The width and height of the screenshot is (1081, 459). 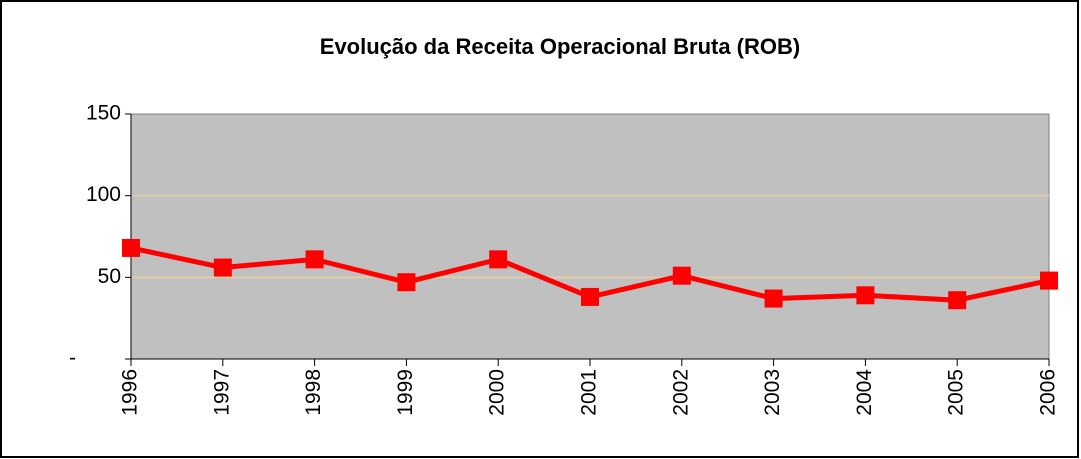 I want to click on x-tick-label: 2003, so click(x=772, y=392).